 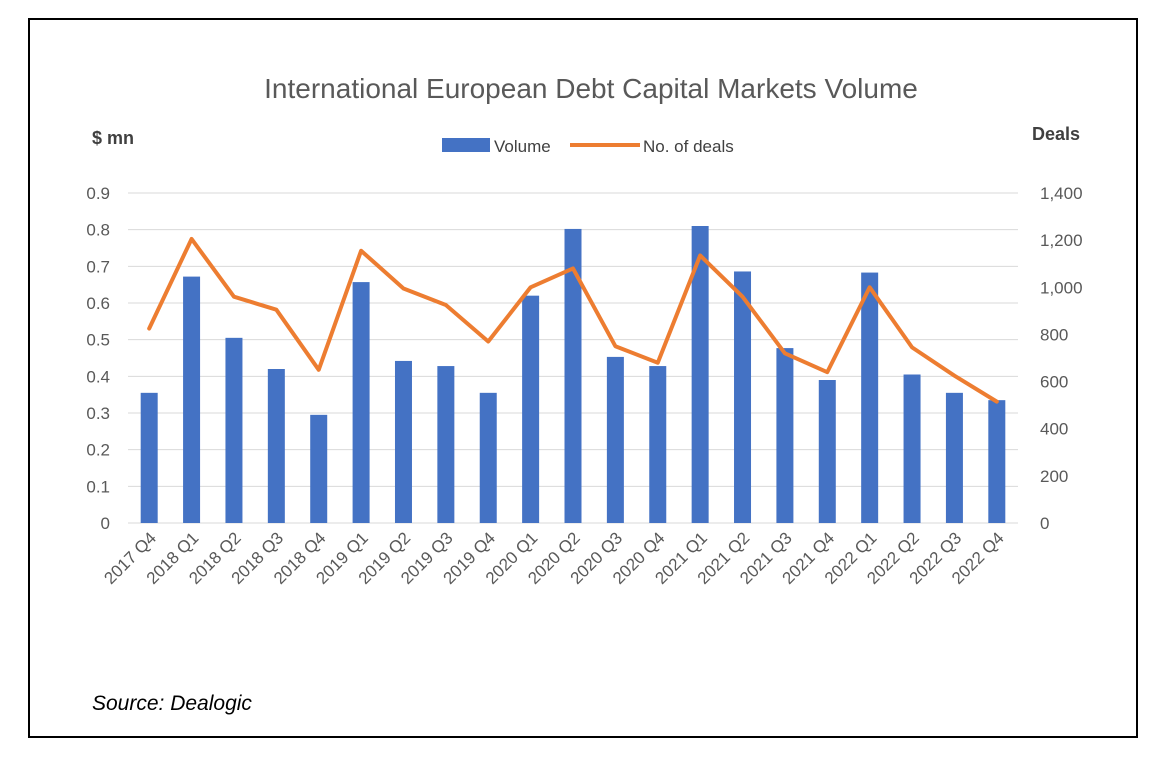 What do you see at coordinates (1061, 287) in the screenshot?
I see `right-tick-label: 1,000` at bounding box center [1061, 287].